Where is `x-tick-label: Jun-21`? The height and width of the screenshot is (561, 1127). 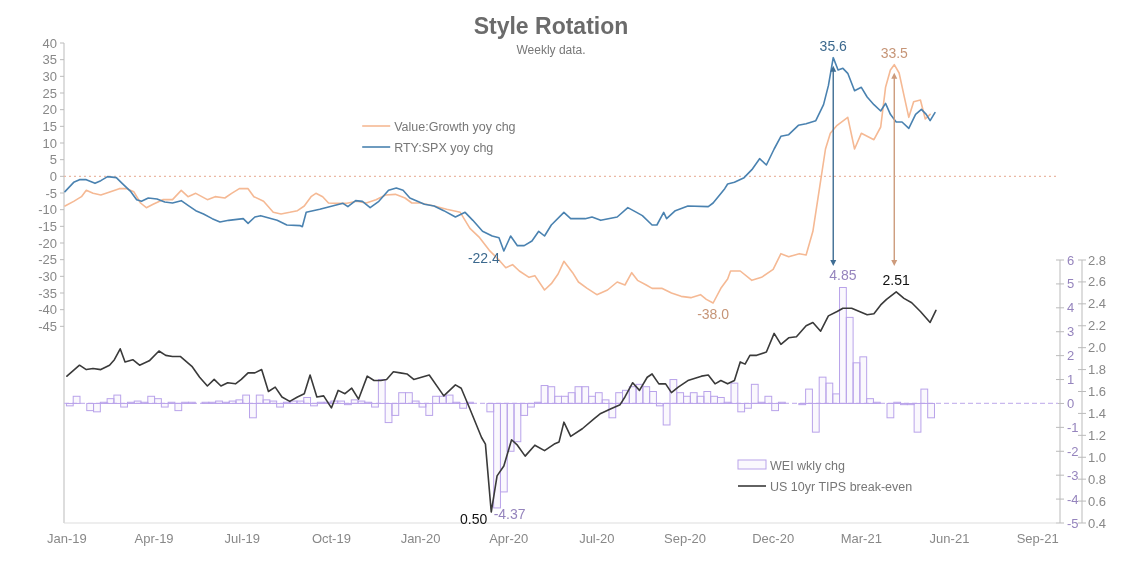 x-tick-label: Jun-21 is located at coordinates (949, 538).